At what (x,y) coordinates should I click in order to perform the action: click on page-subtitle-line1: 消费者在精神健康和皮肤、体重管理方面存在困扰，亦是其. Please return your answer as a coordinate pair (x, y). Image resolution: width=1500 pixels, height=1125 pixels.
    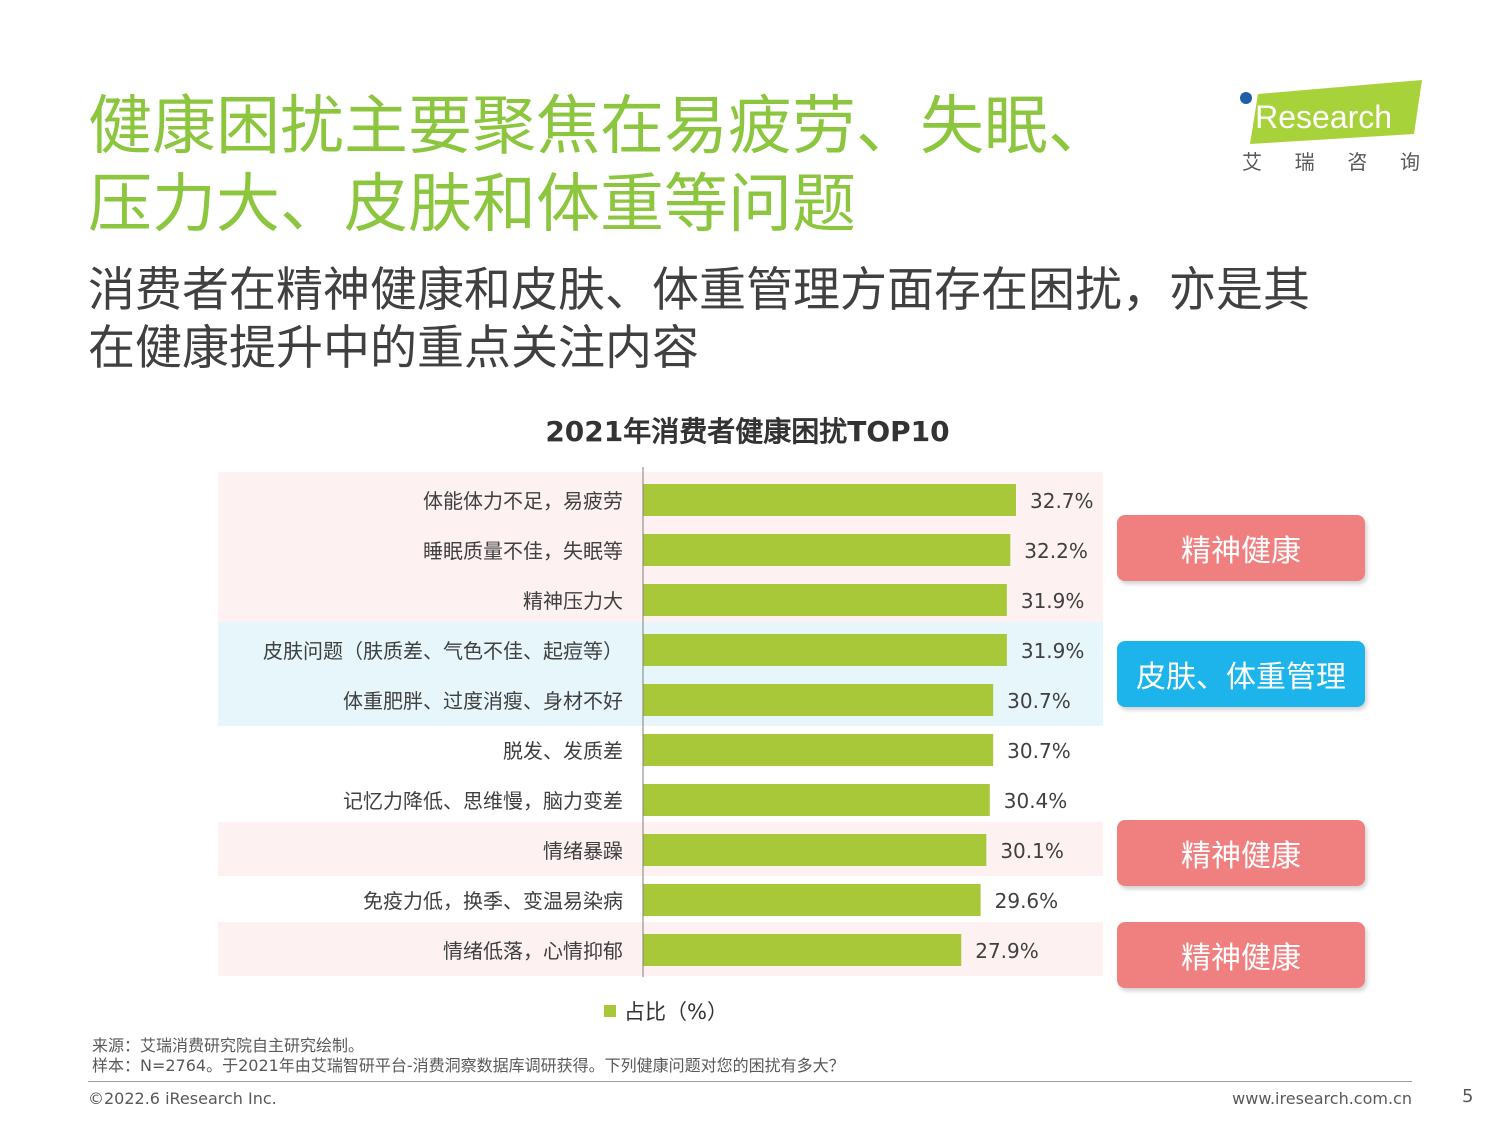
    Looking at the image, I should click on (699, 290).